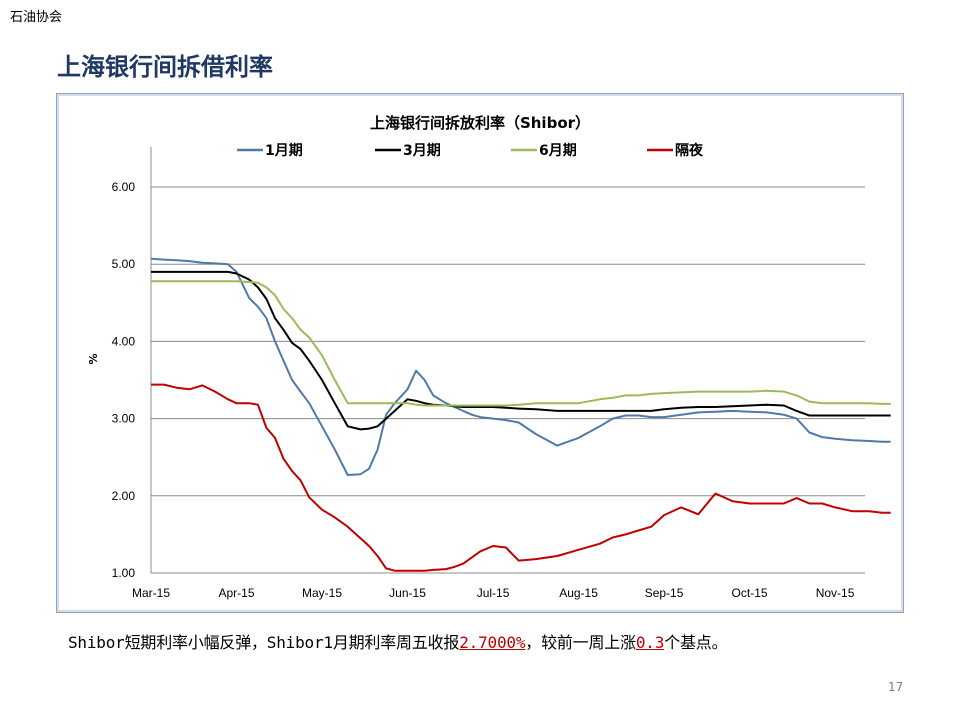  Describe the element at coordinates (124, 419) in the screenshot. I see `y-tick-label: 3.00` at that location.